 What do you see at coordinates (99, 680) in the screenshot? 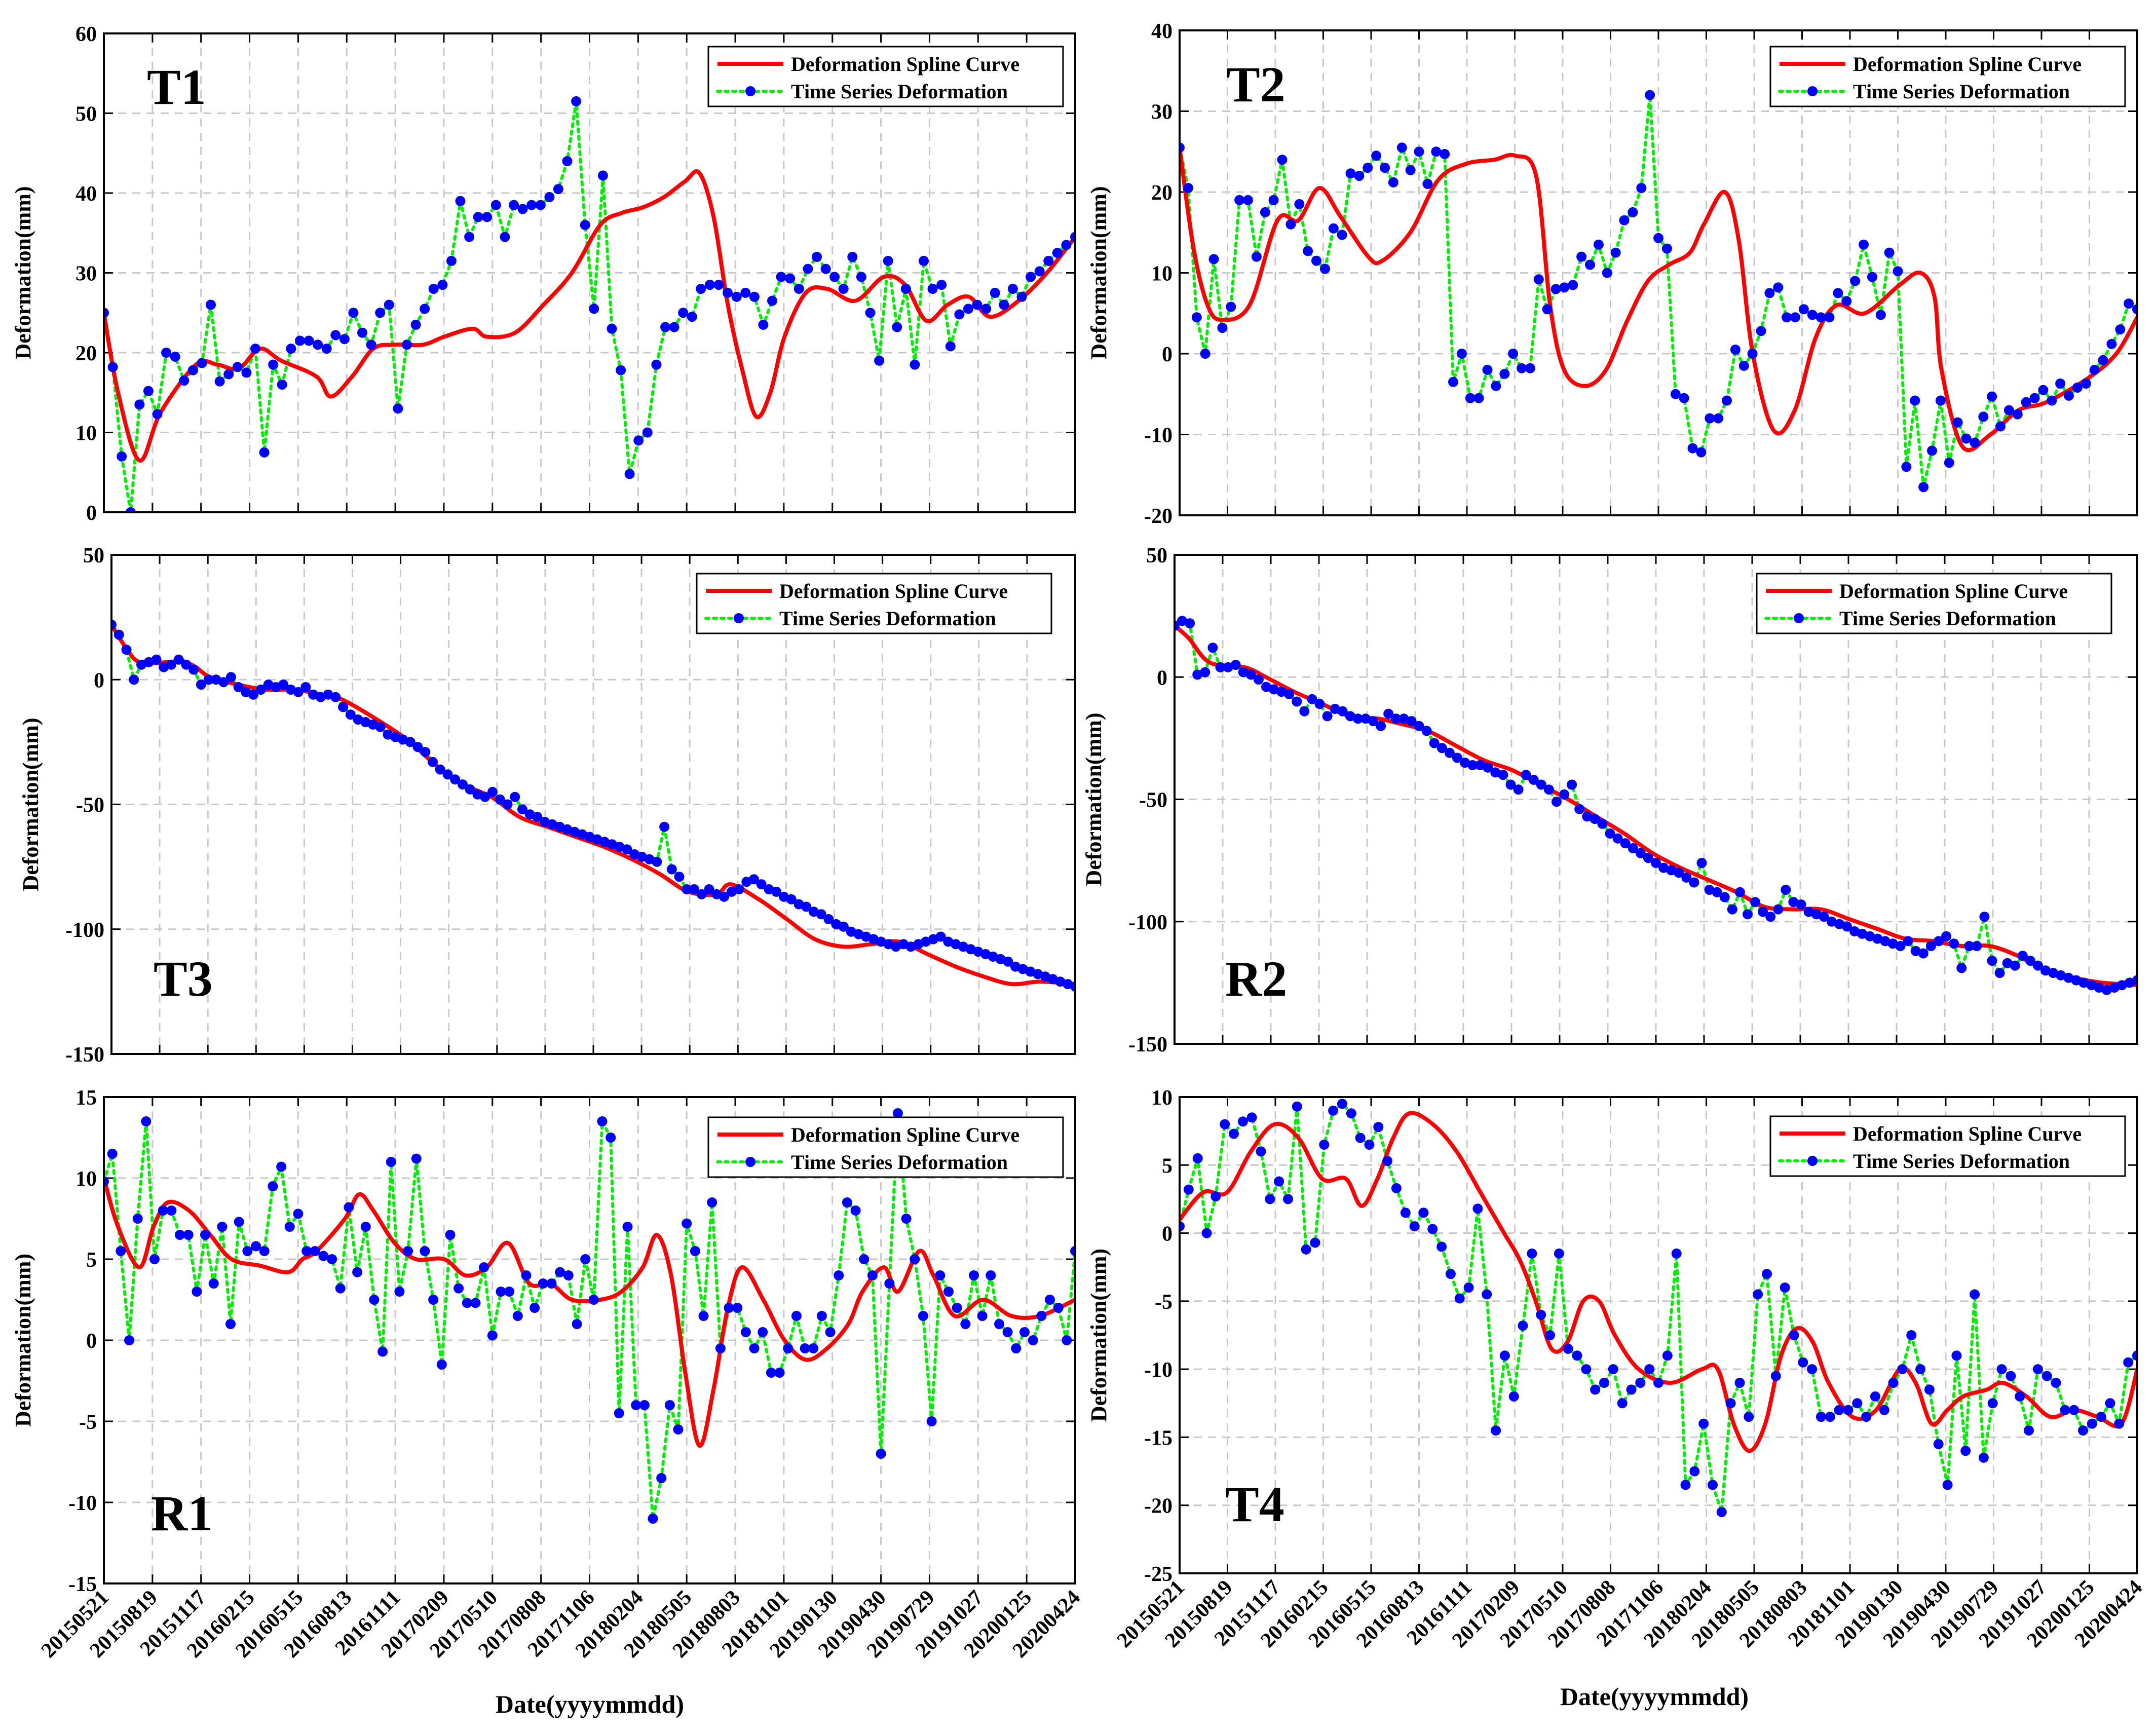
I see `y-tick-label: 0` at bounding box center [99, 680].